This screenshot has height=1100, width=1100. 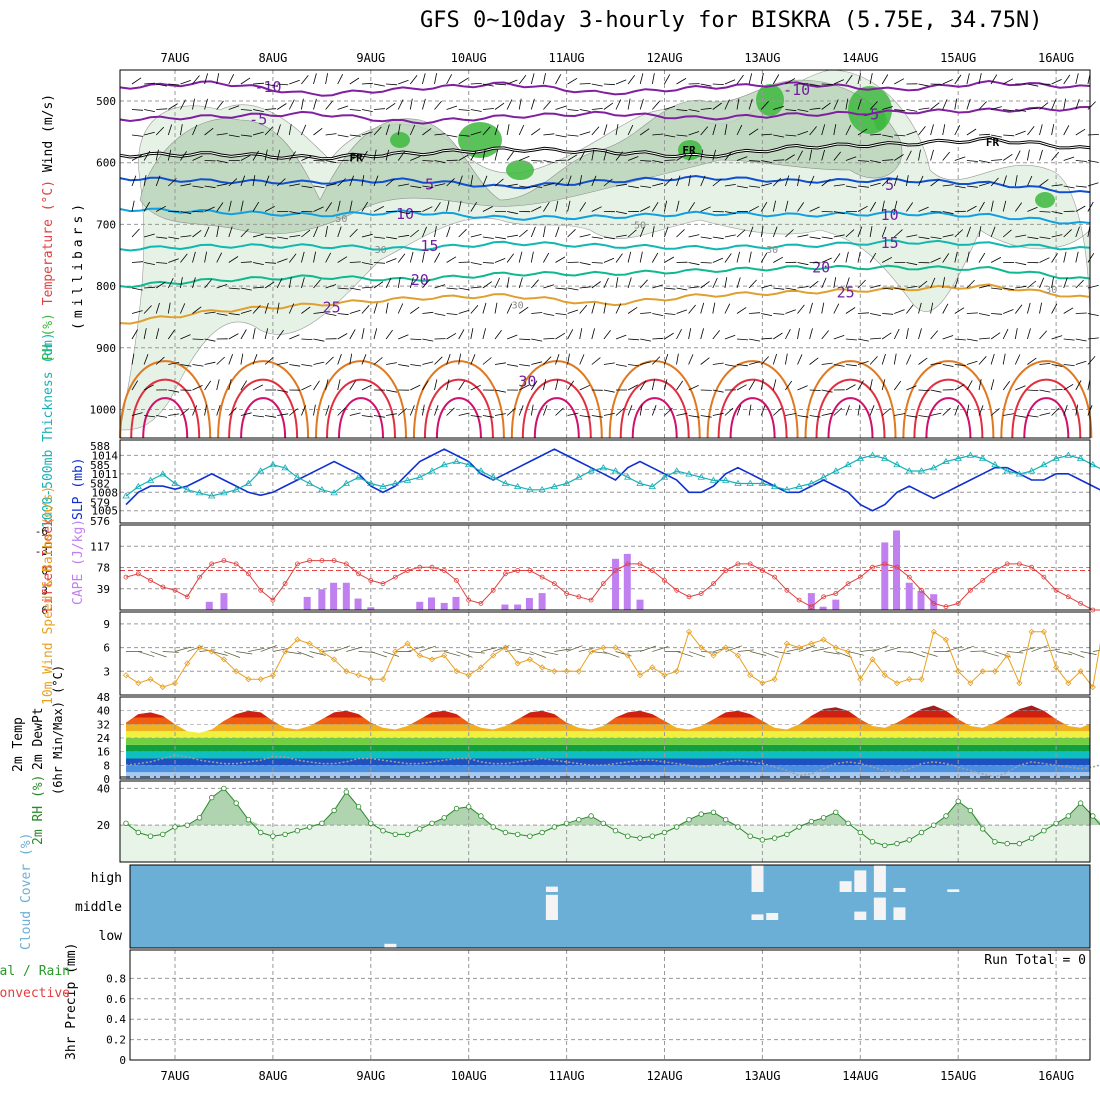 What do you see at coordinates (770, 100) in the screenshot?
I see `rh-70-region` at bounding box center [770, 100].